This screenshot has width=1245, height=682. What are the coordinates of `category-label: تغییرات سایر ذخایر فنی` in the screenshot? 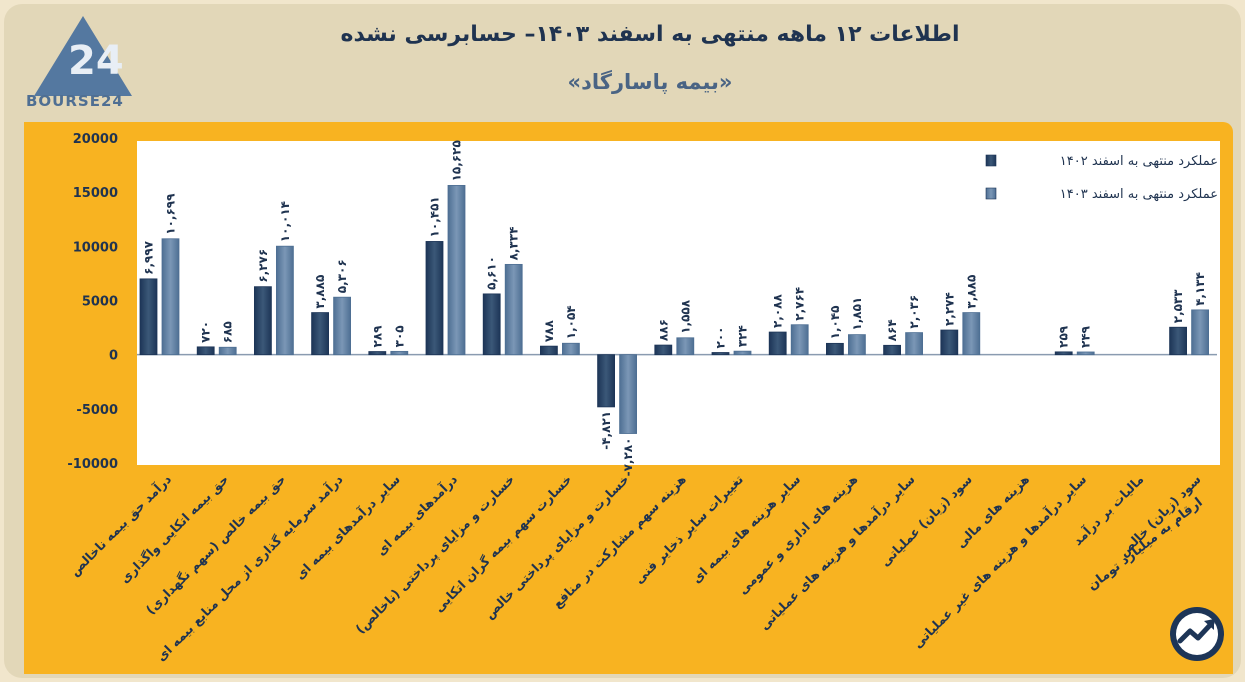 It's located at (688, 529).